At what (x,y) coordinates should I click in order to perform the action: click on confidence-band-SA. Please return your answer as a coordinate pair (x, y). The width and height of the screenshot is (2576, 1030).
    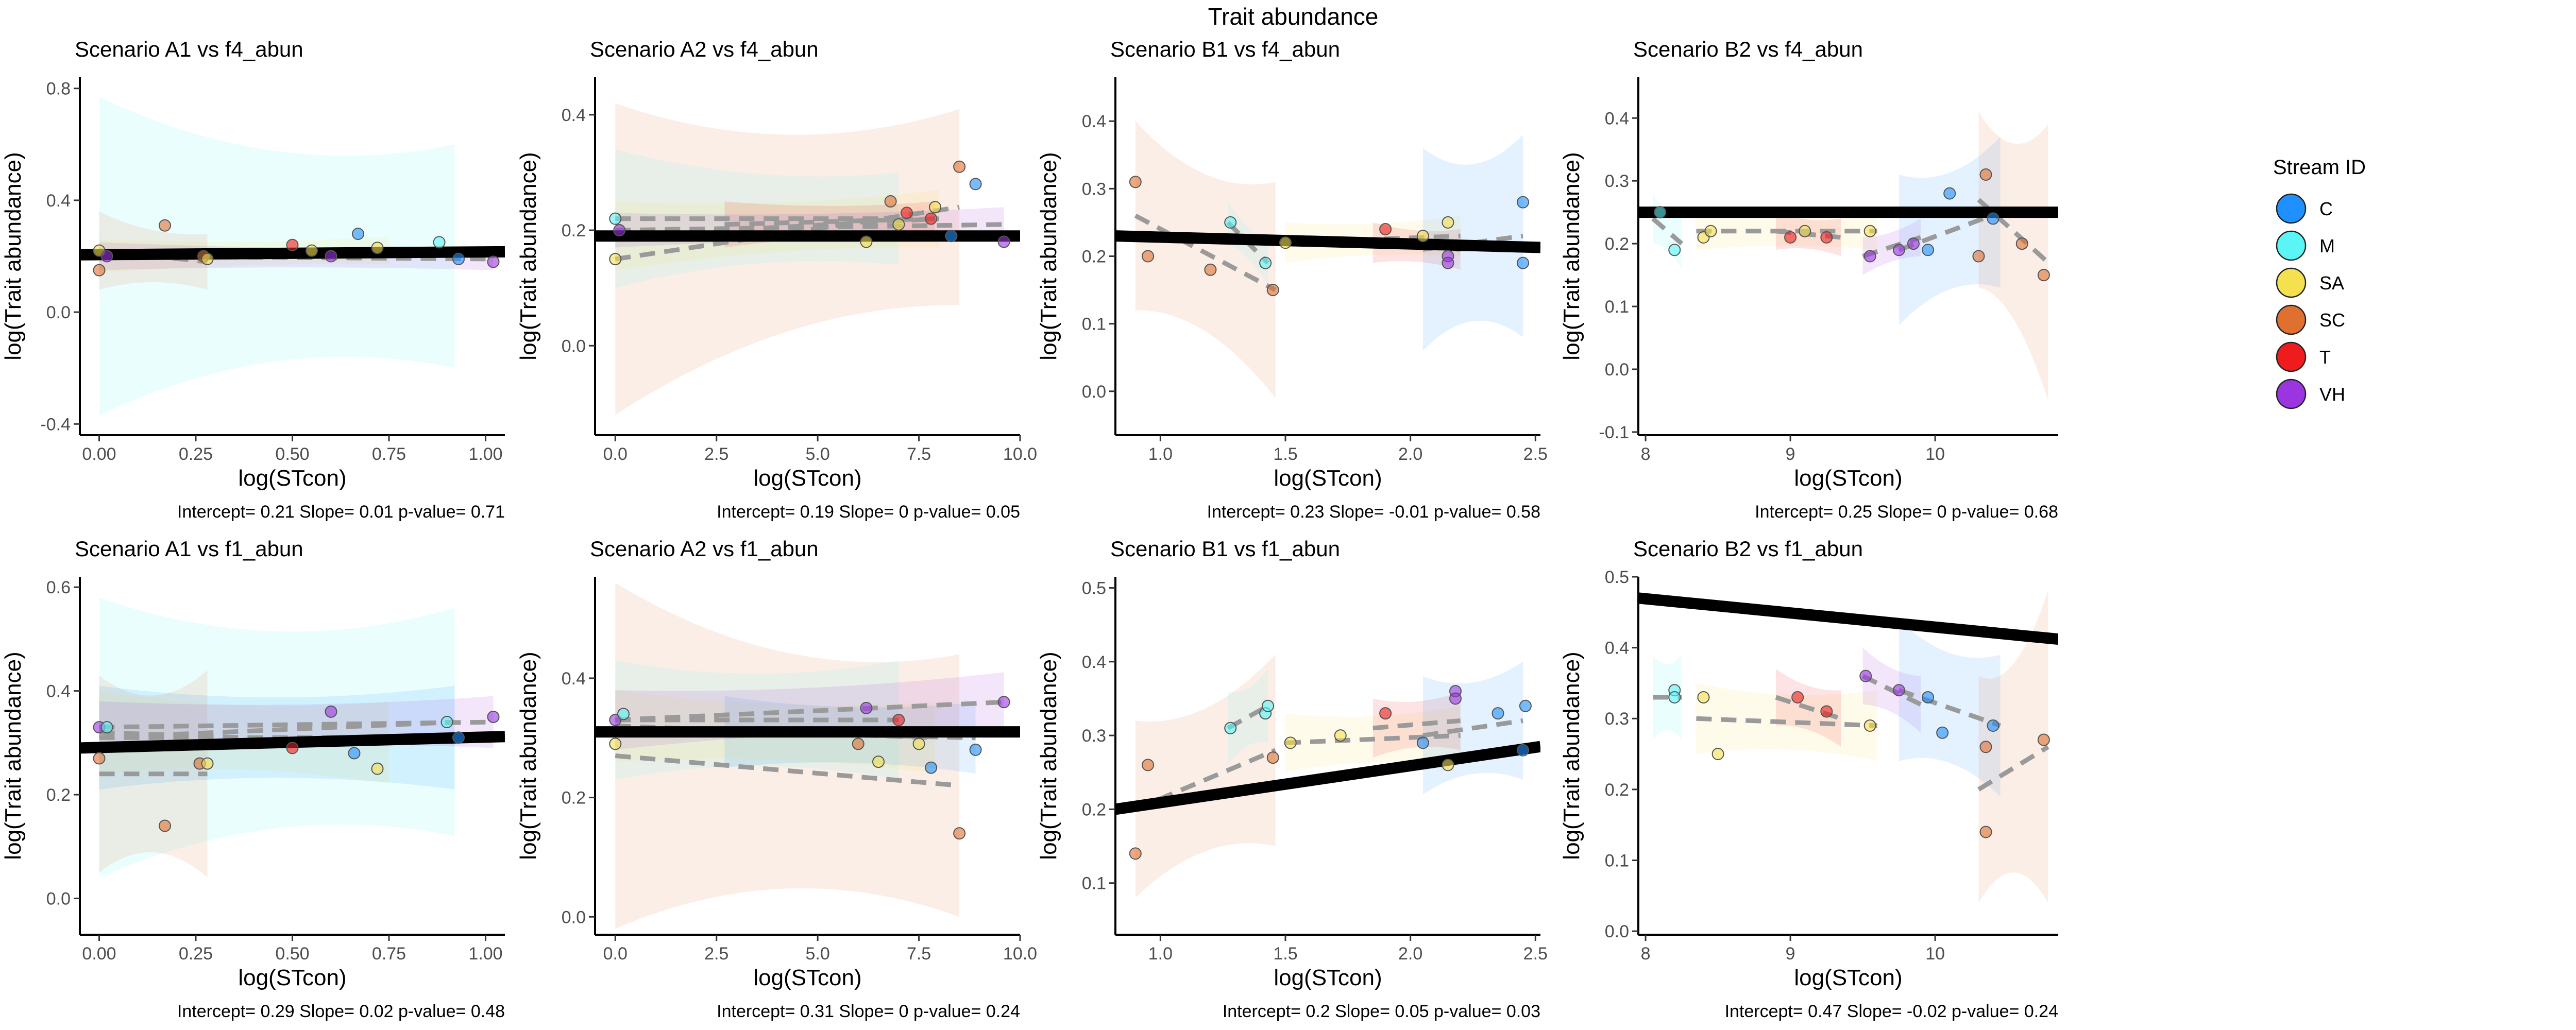
    Looking at the image, I should click on (244, 737).